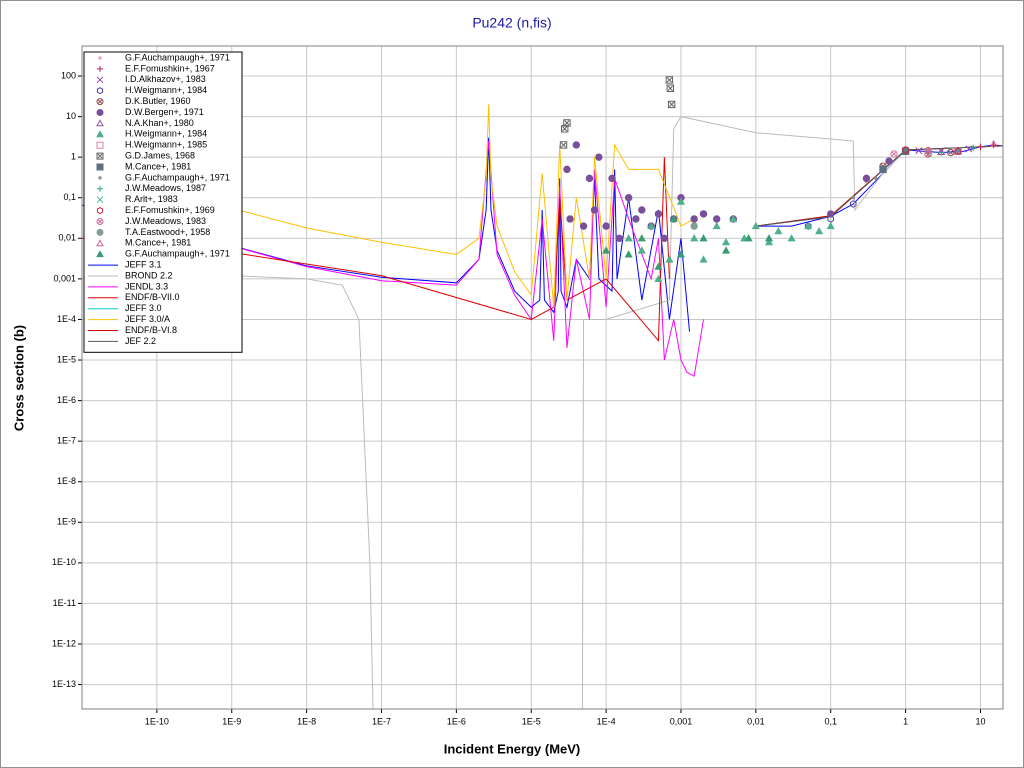 The height and width of the screenshot is (768, 1024). What do you see at coordinates (170, 68) in the screenshot?
I see `legend-label: E.F.Fomushkin+, 1967` at bounding box center [170, 68].